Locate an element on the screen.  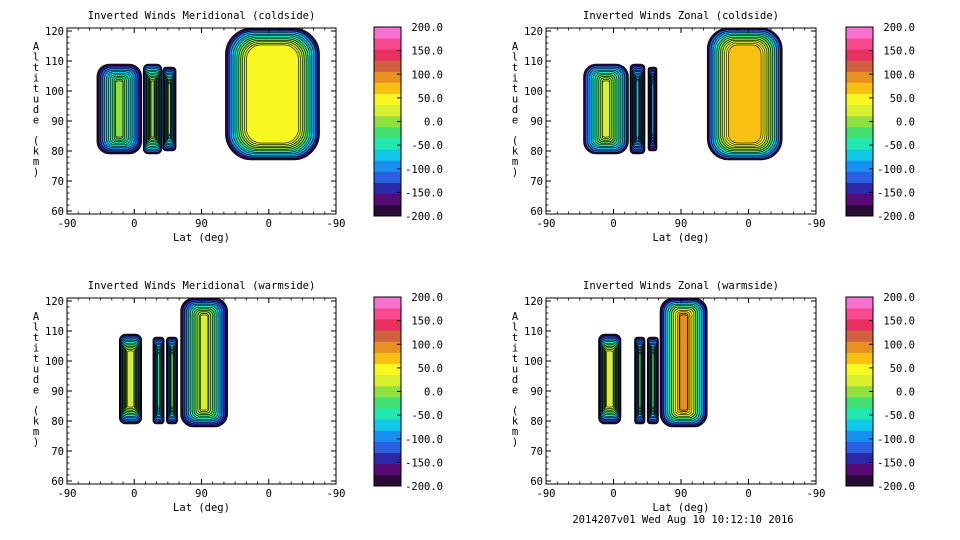
footer-timestamp: 2014207v01 Wed Aug 10 10:12:10 2016 is located at coordinates (683, 520).